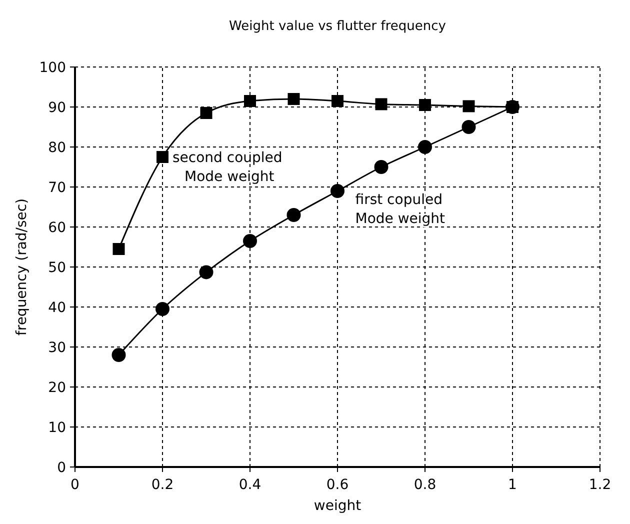 The width and height of the screenshot is (630, 524). I want to click on x-tick-label: 1, so click(512, 485).